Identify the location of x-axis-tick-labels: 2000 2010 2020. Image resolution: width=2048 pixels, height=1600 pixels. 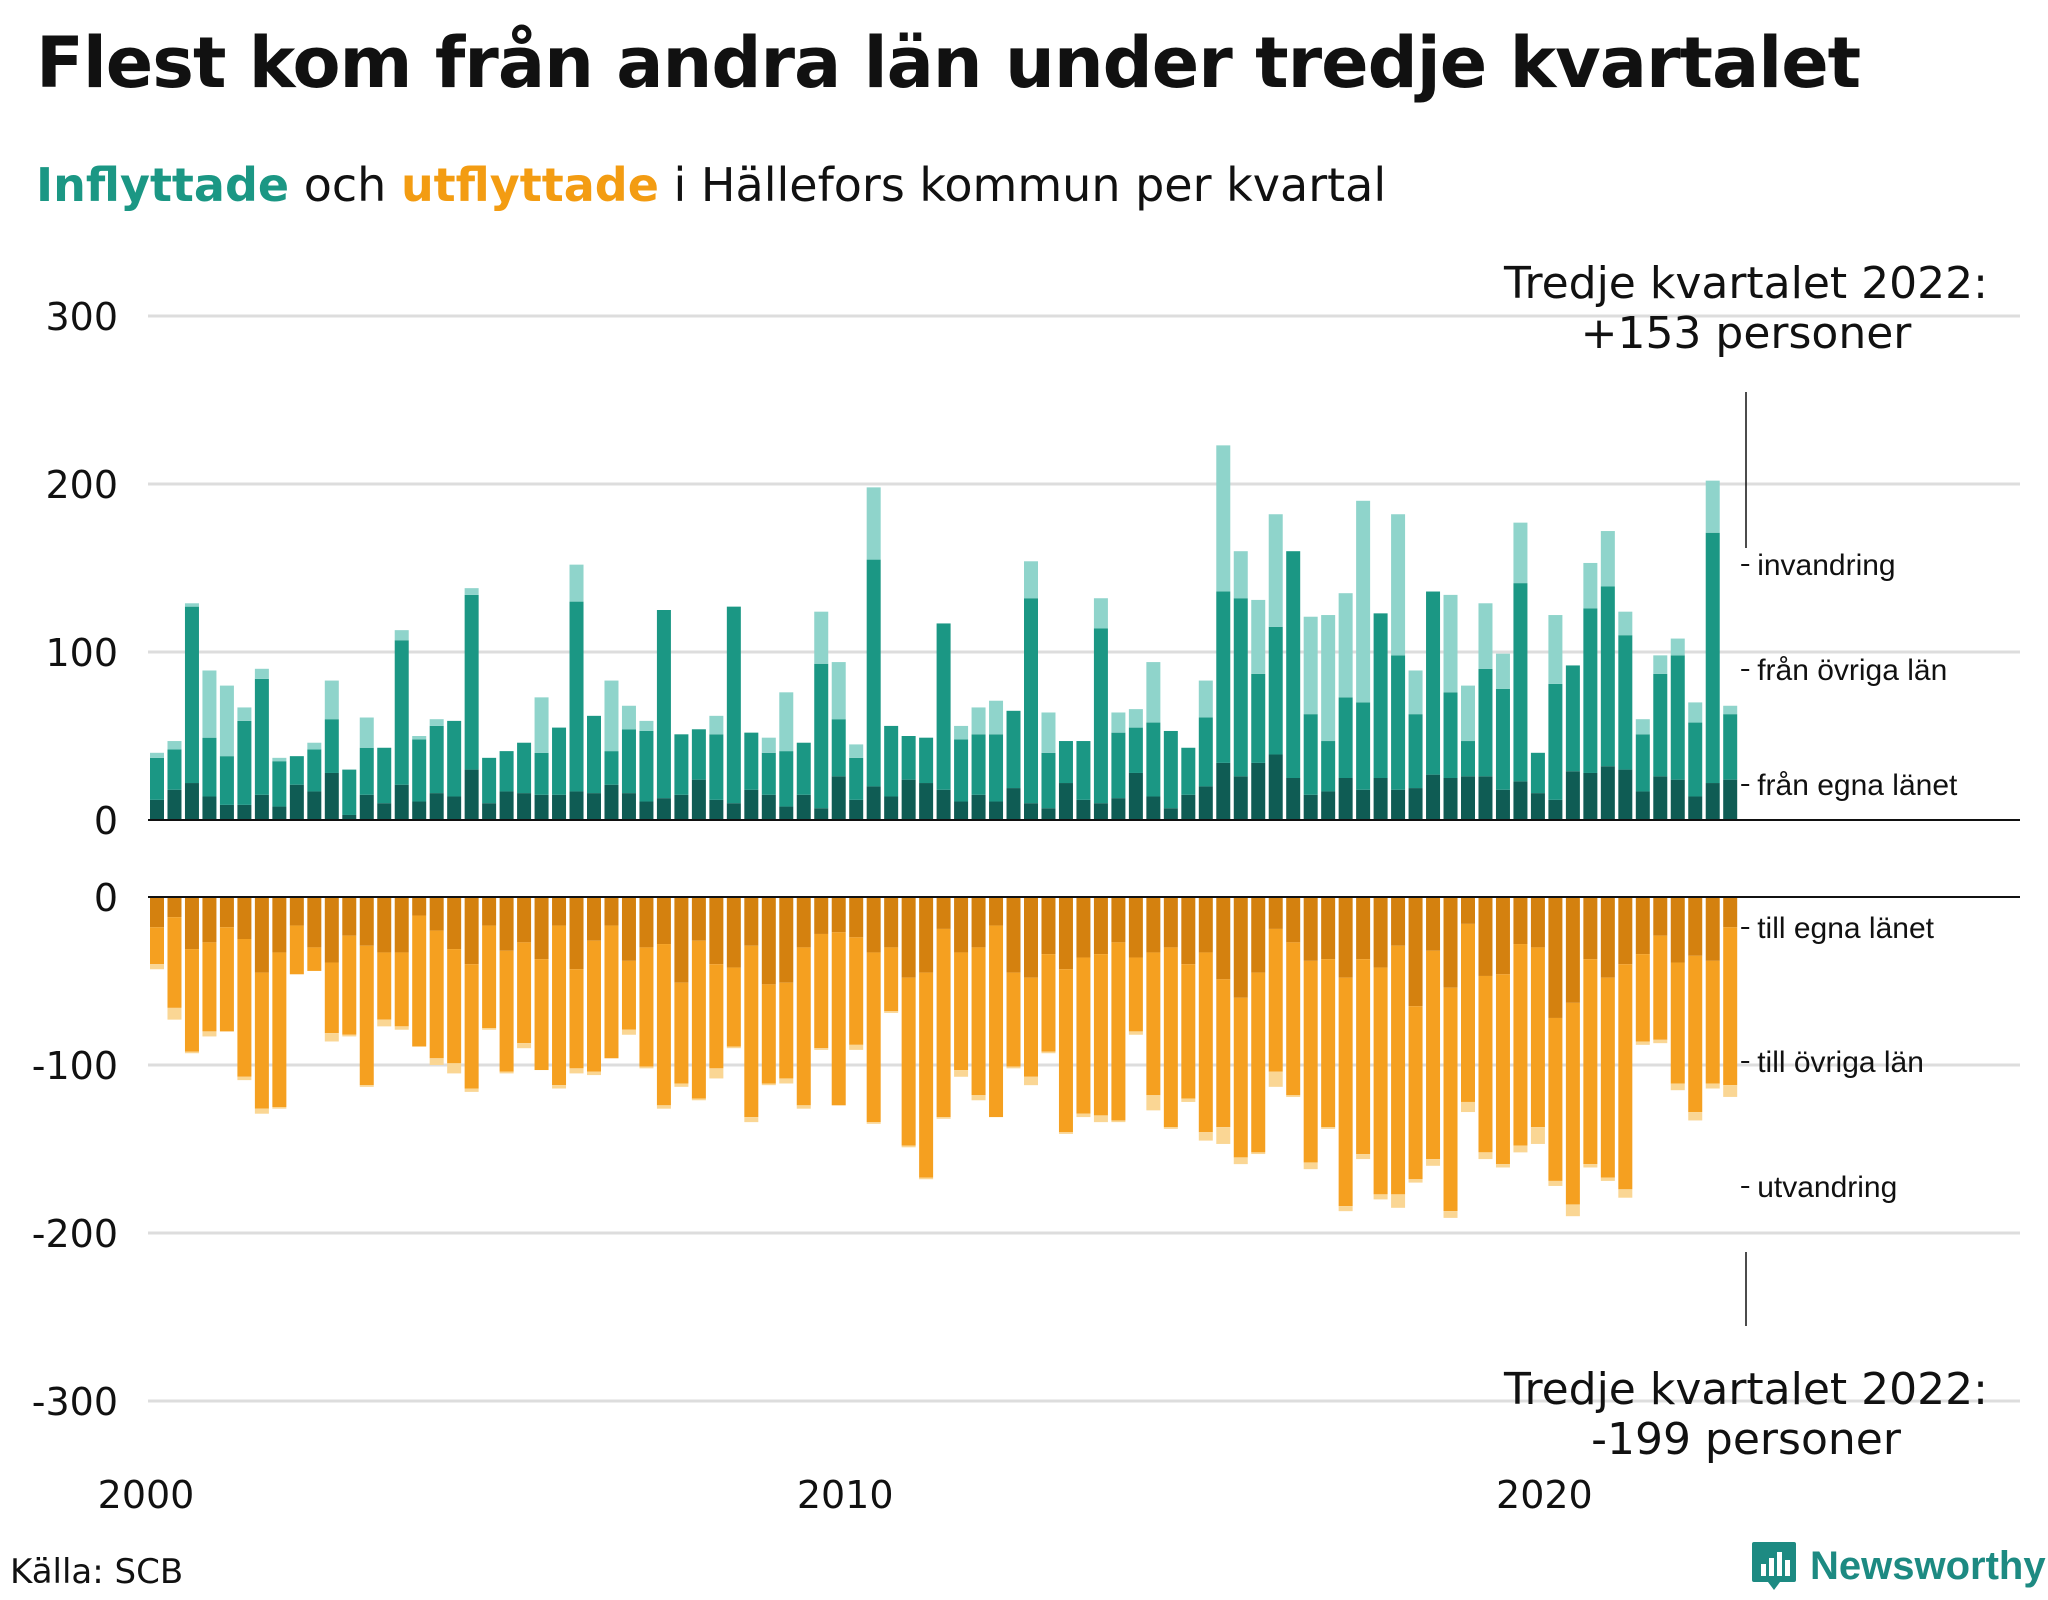
(845, 1495).